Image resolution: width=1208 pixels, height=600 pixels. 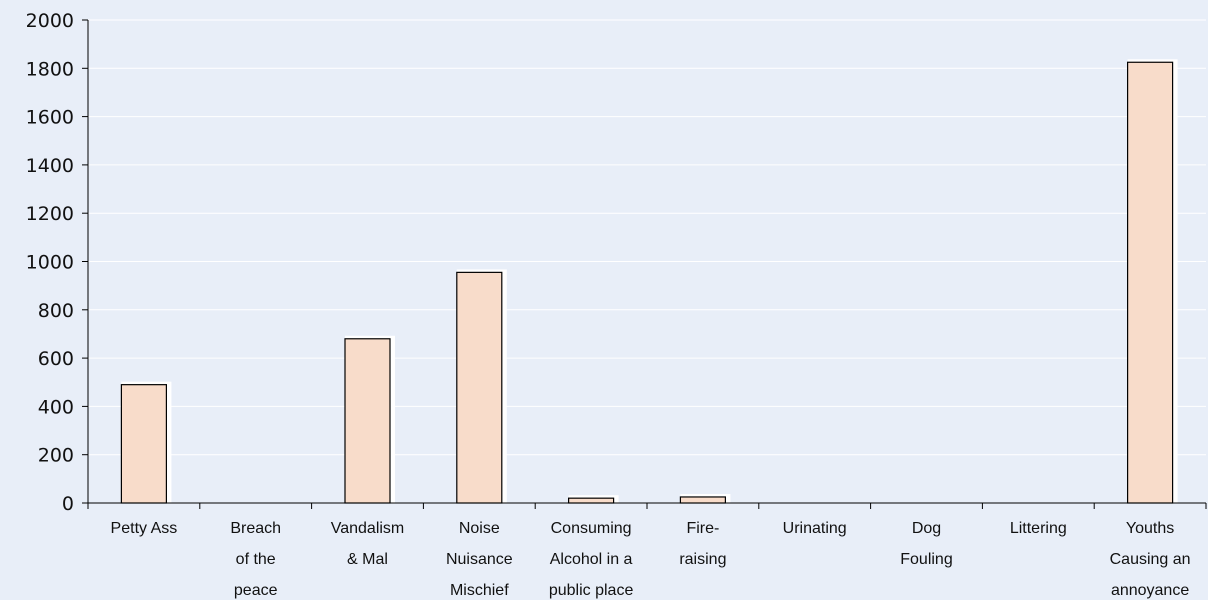 What do you see at coordinates (926, 528) in the screenshot?
I see `x-tick-label-line: Dog` at bounding box center [926, 528].